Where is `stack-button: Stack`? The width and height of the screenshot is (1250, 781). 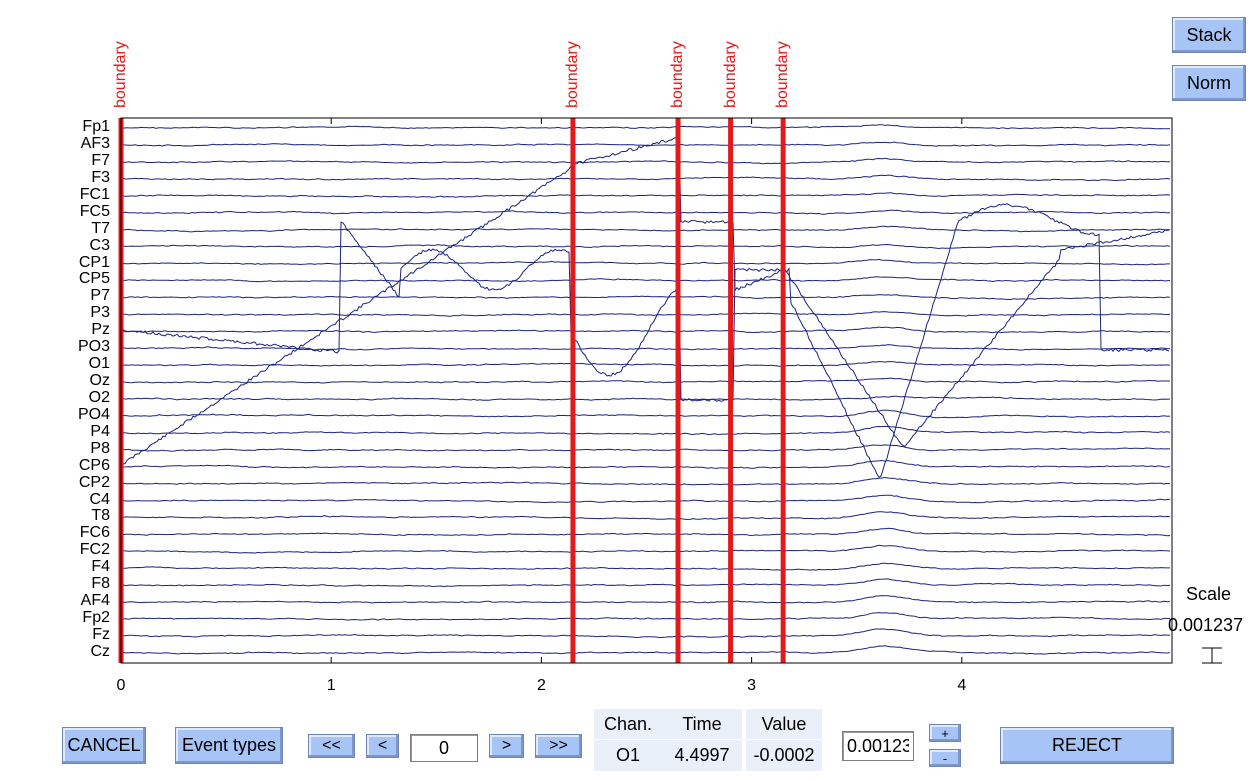 stack-button: Stack is located at coordinates (1209, 35).